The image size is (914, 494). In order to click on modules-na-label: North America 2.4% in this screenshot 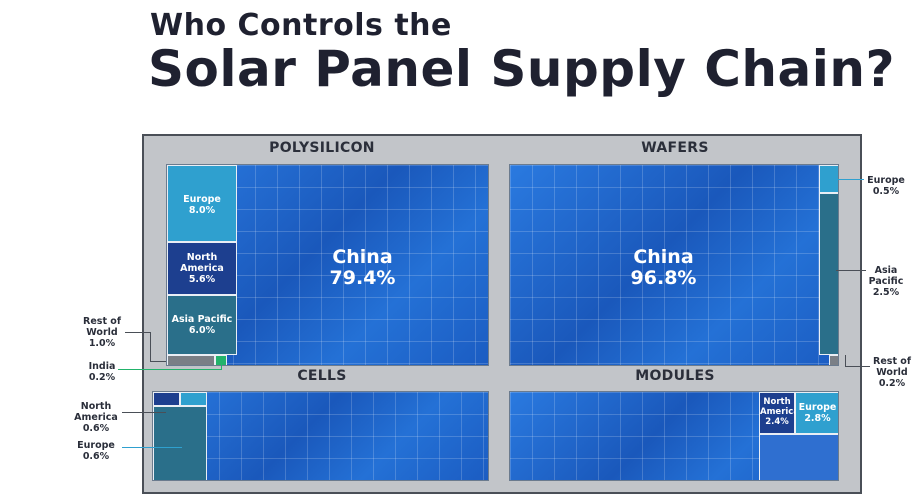, I will do `click(780, 412)`.